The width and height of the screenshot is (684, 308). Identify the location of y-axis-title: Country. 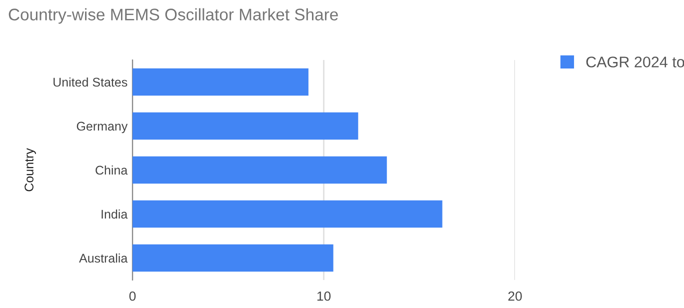
(30, 170).